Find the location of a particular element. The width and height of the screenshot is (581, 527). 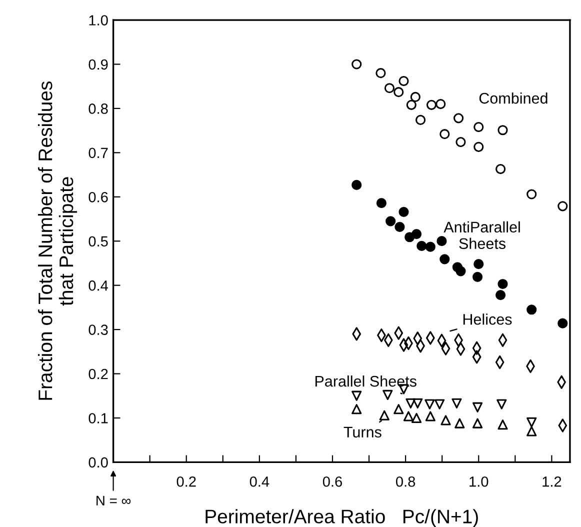

y-tick-label: 0.6 is located at coordinates (98, 197).